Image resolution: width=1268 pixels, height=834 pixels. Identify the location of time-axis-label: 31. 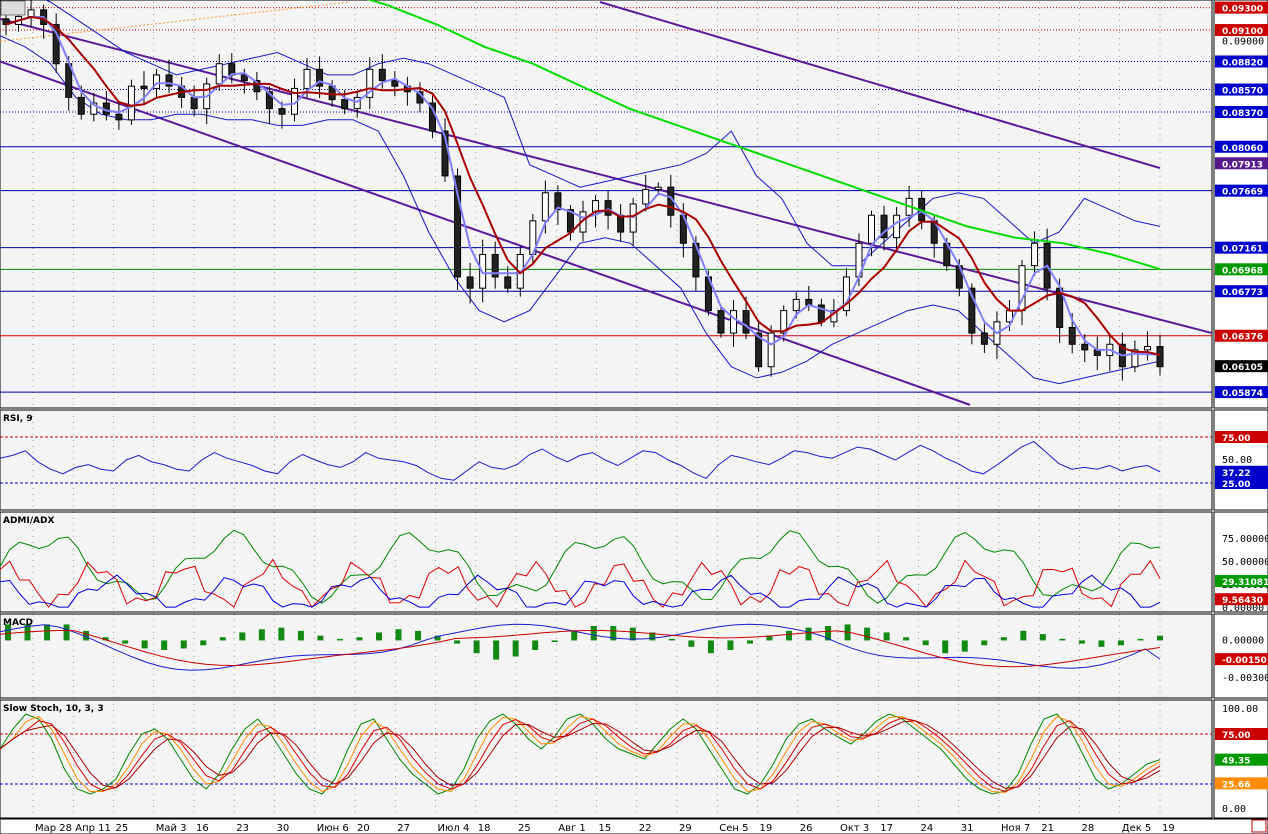
(967, 828).